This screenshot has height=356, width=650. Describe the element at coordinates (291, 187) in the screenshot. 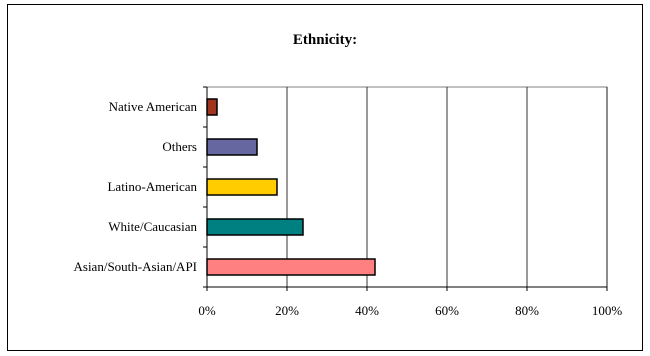

I see `bars` at that location.